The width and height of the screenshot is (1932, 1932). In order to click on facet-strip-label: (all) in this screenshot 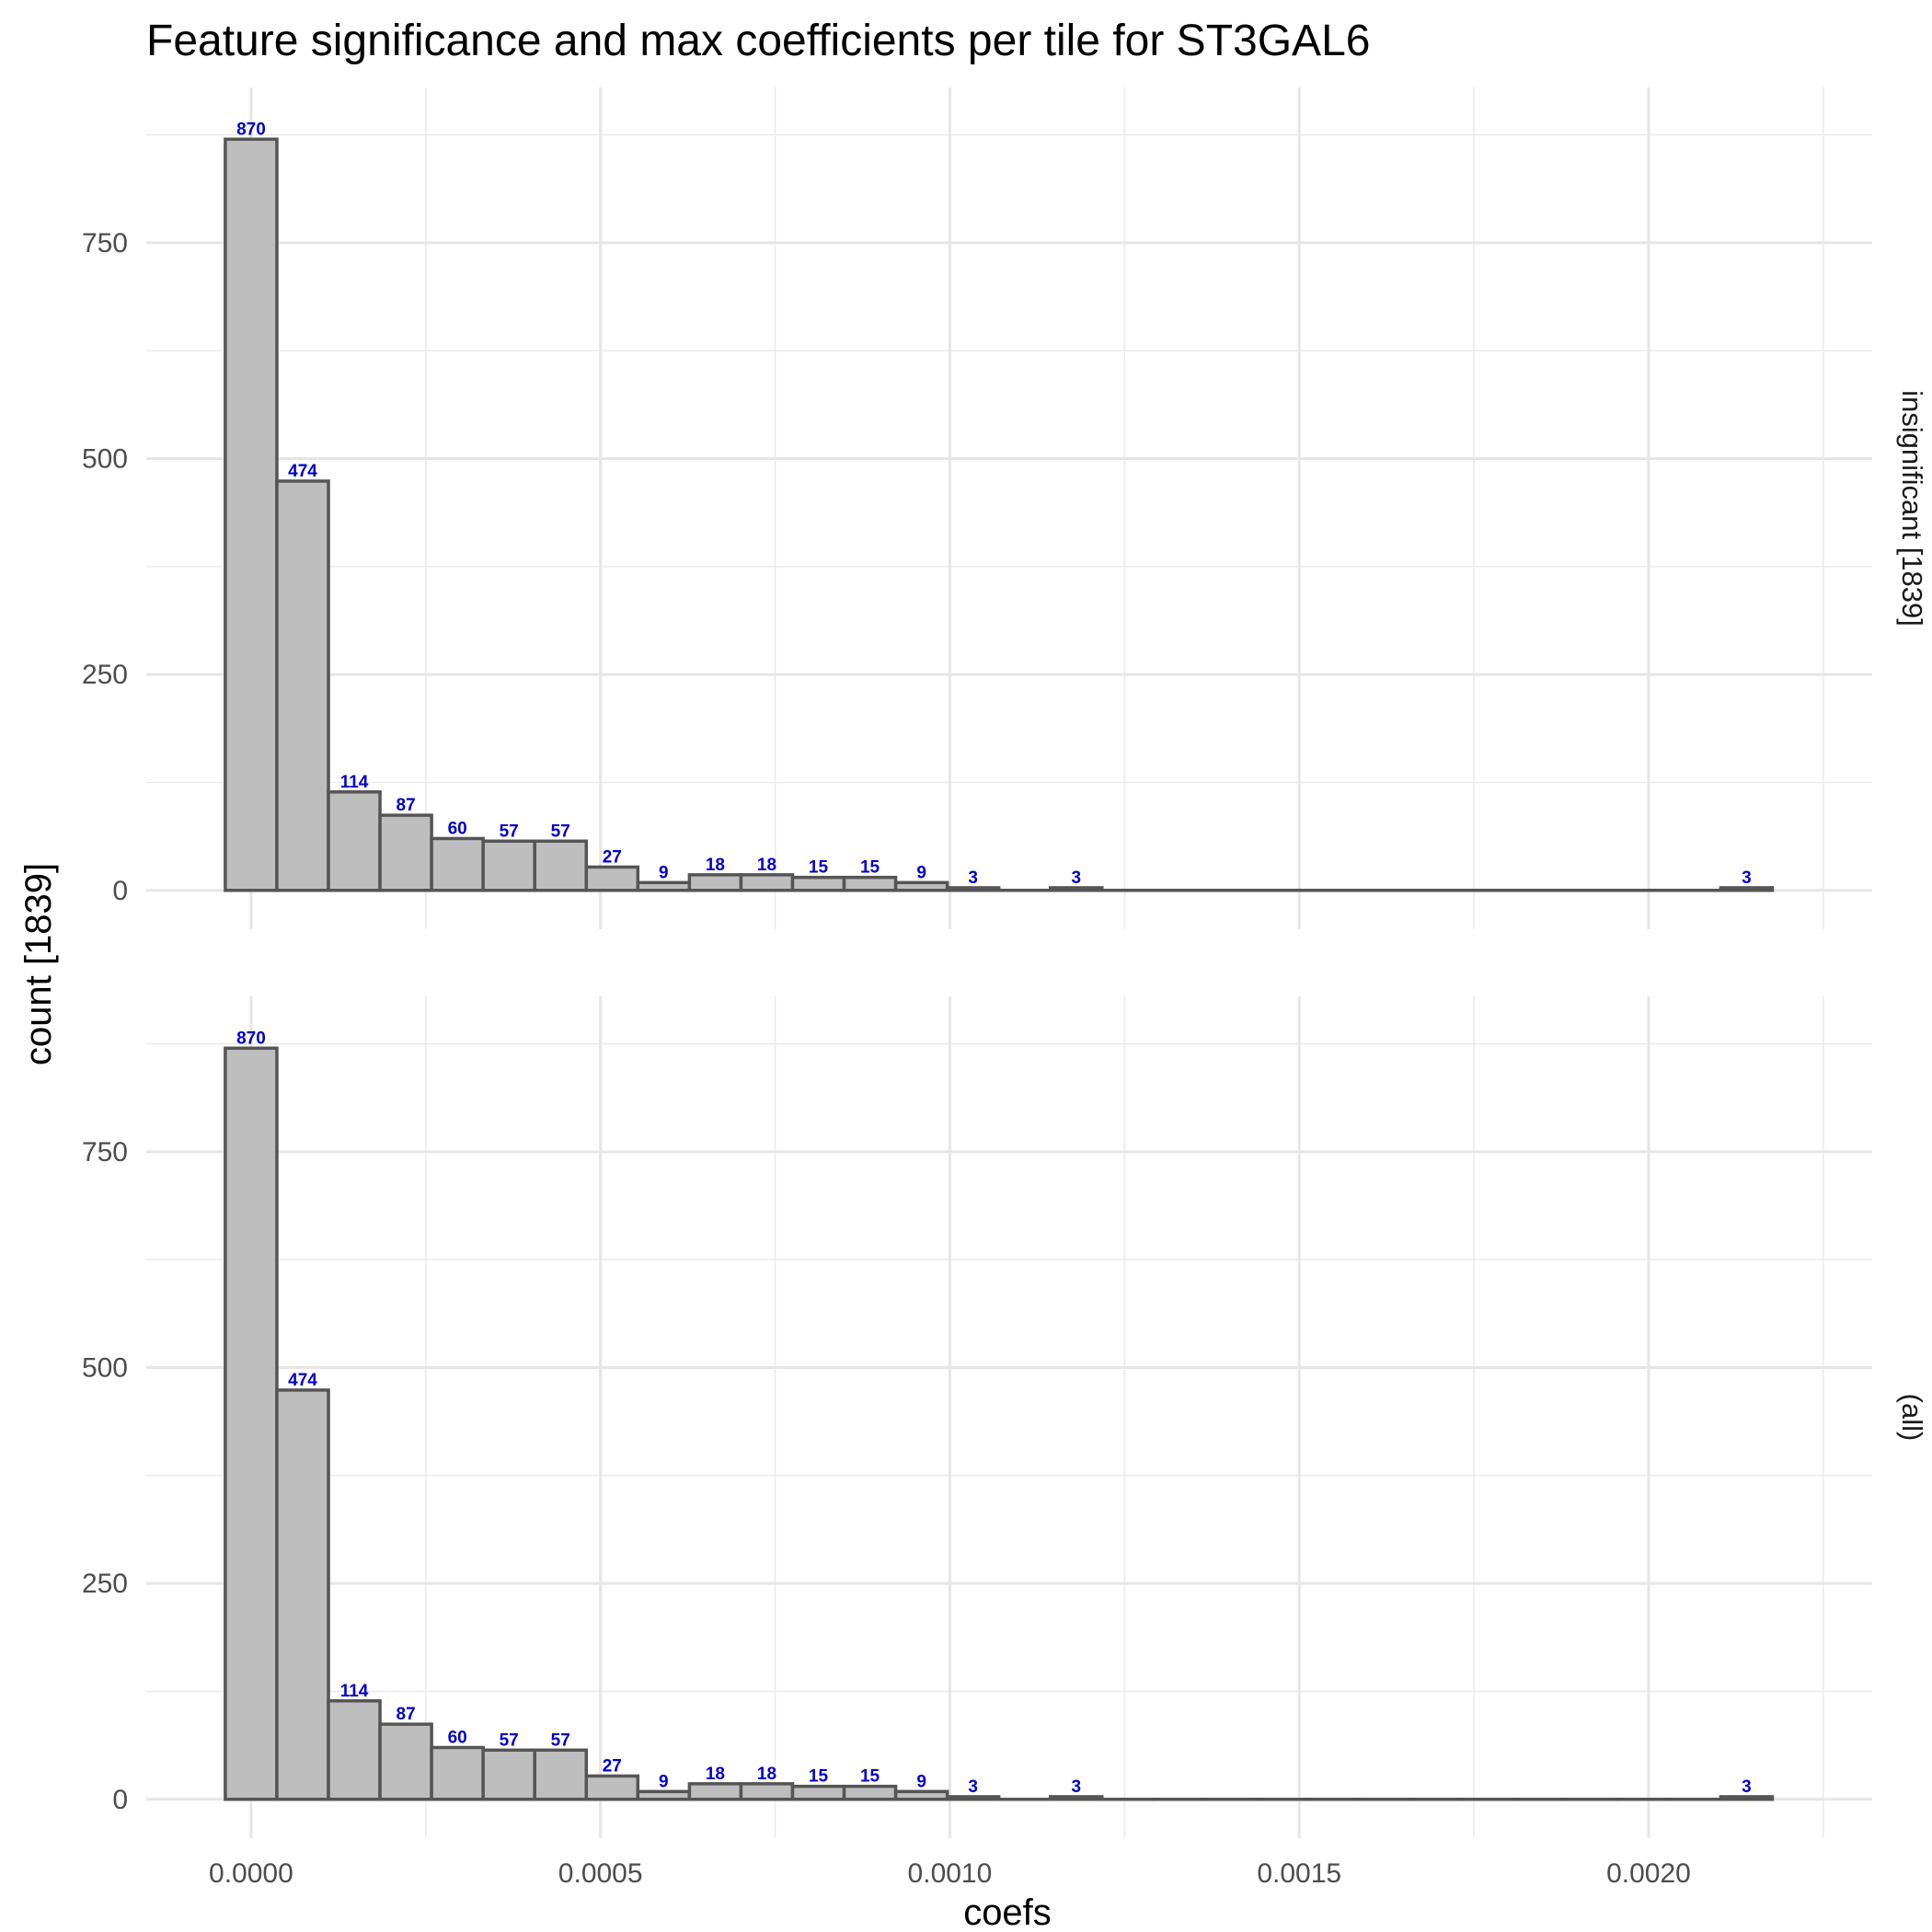, I will do `click(1912, 1418)`.